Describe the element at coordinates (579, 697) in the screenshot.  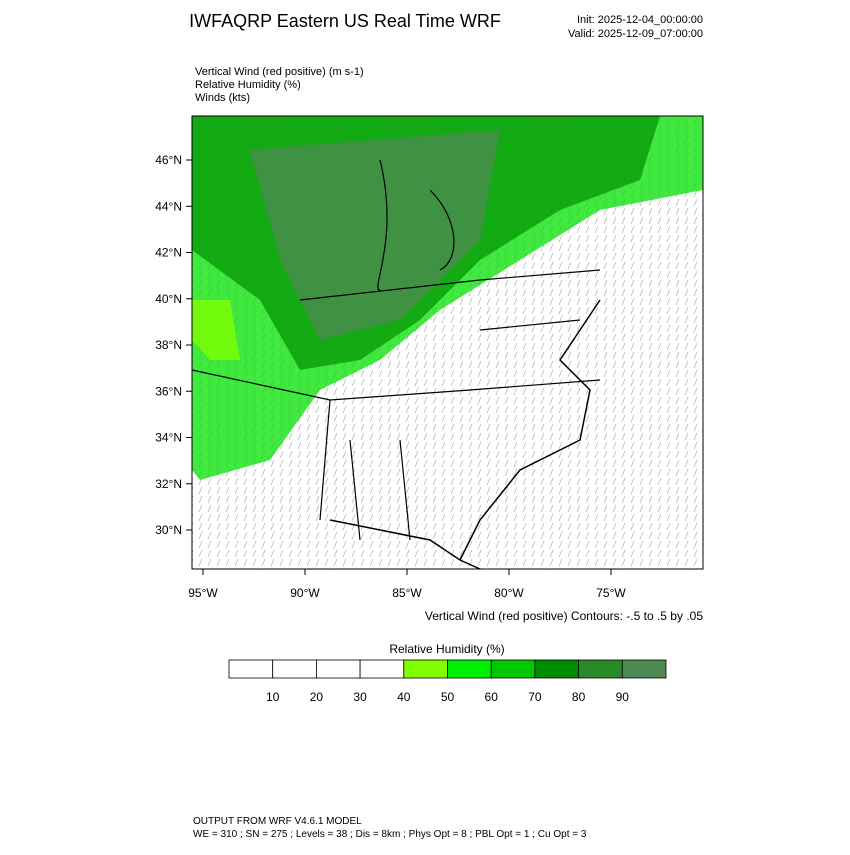
I see `colorbar-tick-label: 80` at that location.